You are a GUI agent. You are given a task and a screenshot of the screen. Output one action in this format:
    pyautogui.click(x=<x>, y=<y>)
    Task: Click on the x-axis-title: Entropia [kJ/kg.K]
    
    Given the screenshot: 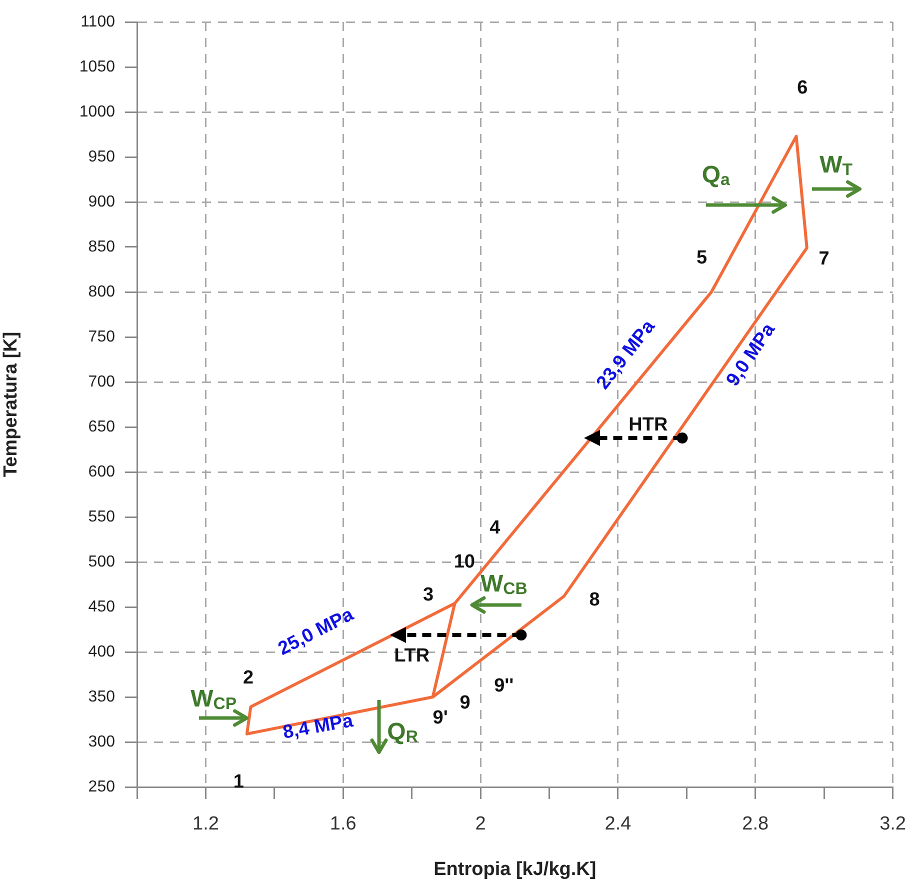 What is the action you would take?
    pyautogui.click(x=515, y=869)
    